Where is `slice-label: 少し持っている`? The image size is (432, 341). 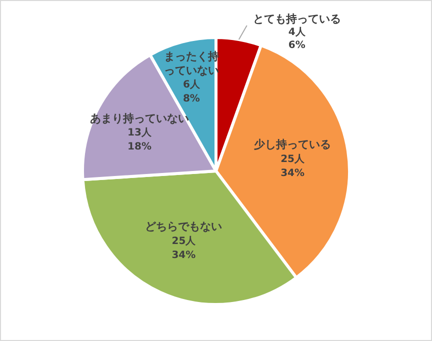 slice-label: 少し持っている is located at coordinates (292, 145).